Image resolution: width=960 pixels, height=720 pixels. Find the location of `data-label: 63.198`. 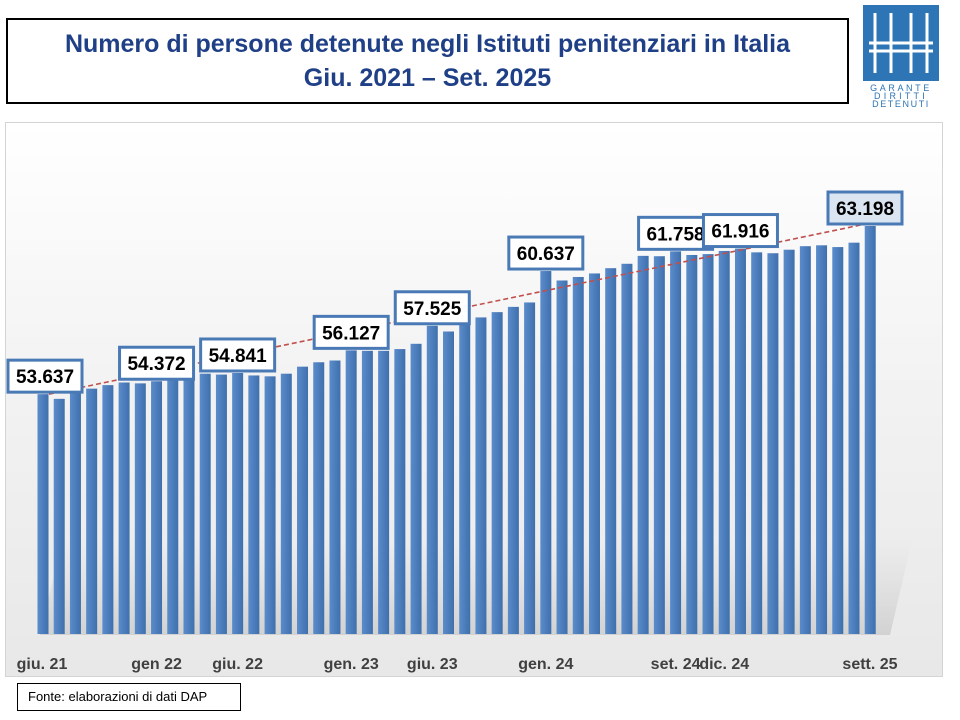

data-label: 63.198 is located at coordinates (865, 208).